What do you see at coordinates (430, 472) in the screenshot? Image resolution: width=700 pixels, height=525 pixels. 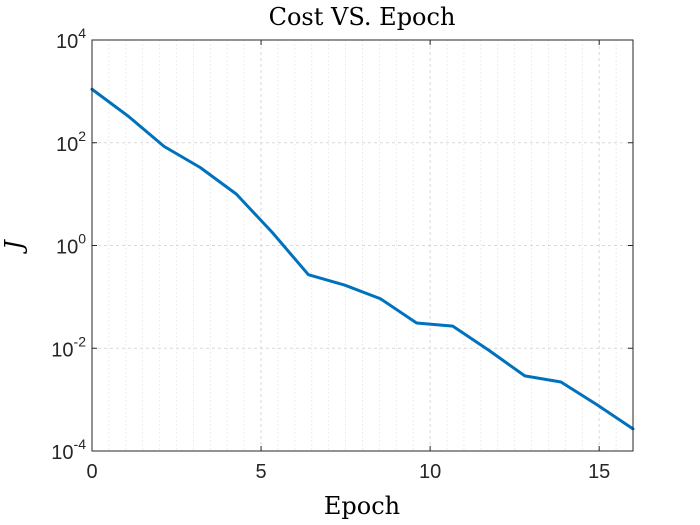 I see `x-tick-label: 10` at bounding box center [430, 472].